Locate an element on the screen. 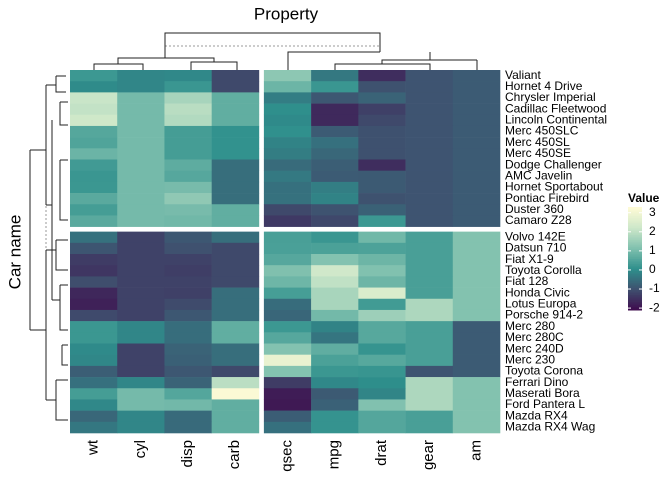 This screenshot has width=672, height=480. row-label: Duster 360 is located at coordinates (534, 209).